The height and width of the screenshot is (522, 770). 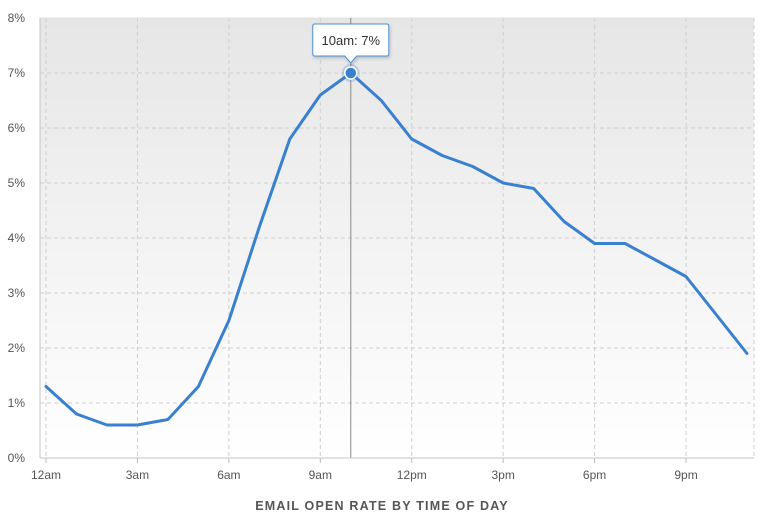 I want to click on x-axis-title: EMAIL OPEN RATE BY TIME OF DAY, so click(x=382, y=506).